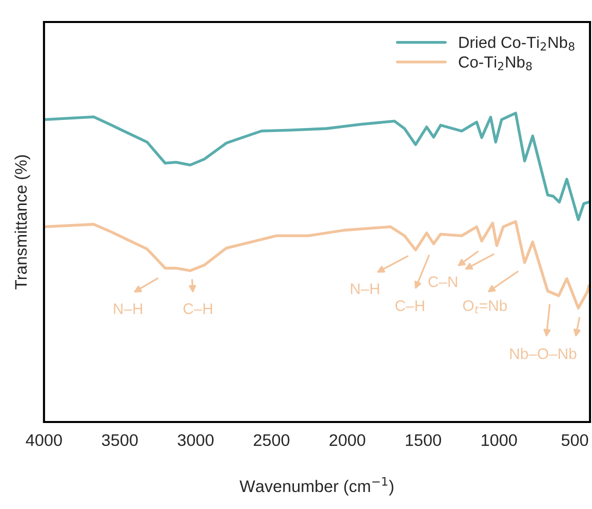  I want to click on x-axis-title: Wavenumber (cm$^{−1}$), so click(317, 486).